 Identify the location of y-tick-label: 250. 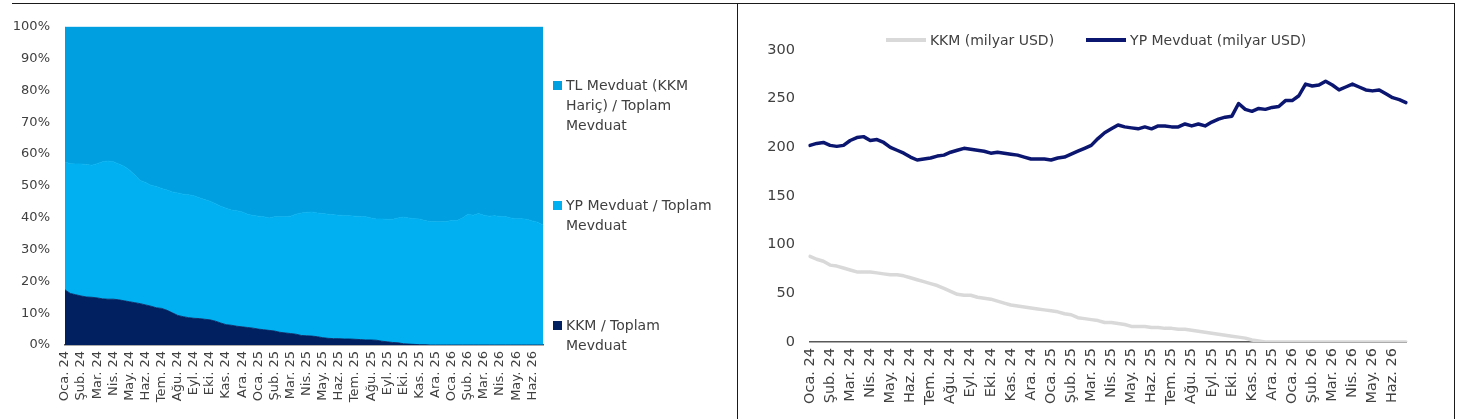
(781, 97).